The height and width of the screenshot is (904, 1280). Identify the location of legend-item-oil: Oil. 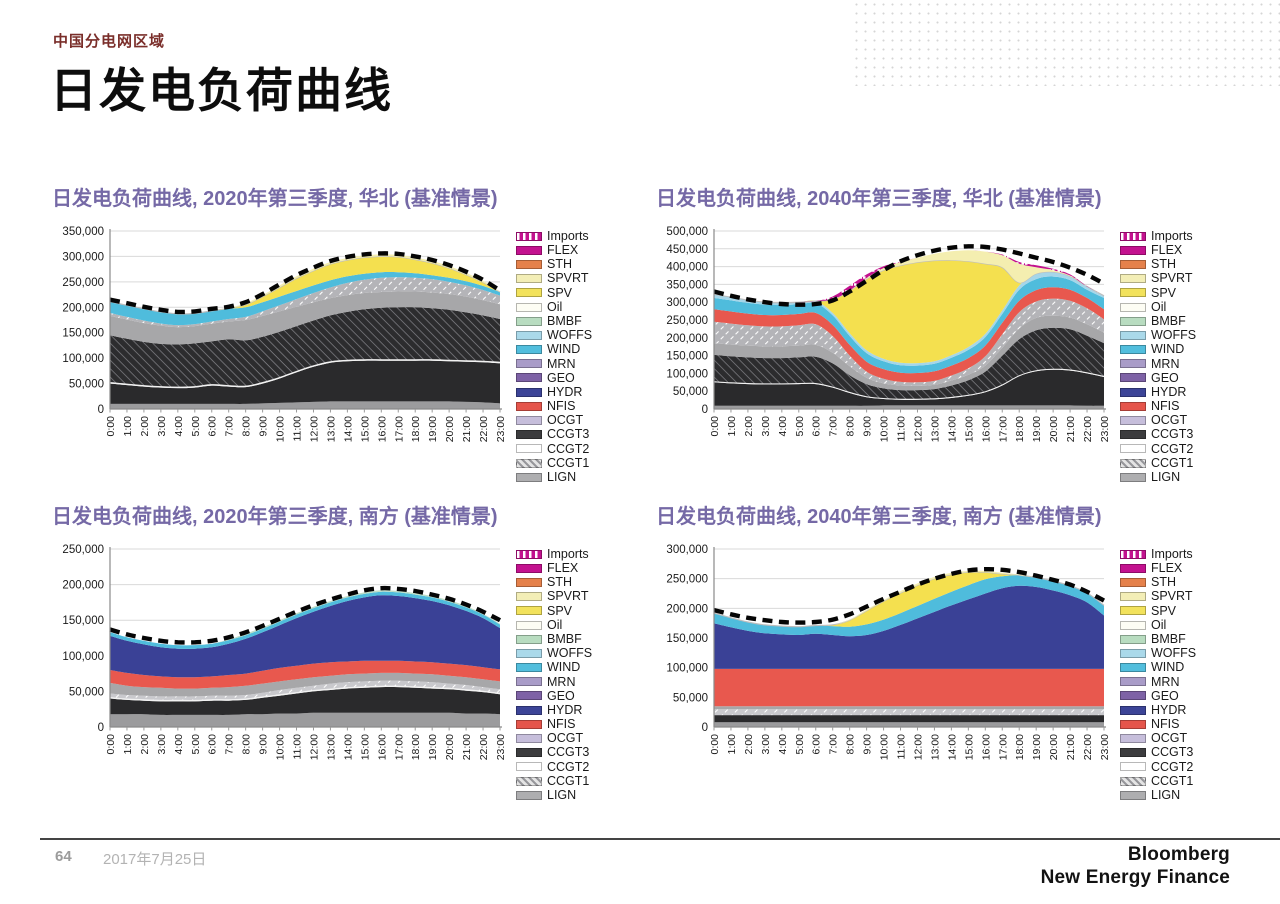
(554, 307).